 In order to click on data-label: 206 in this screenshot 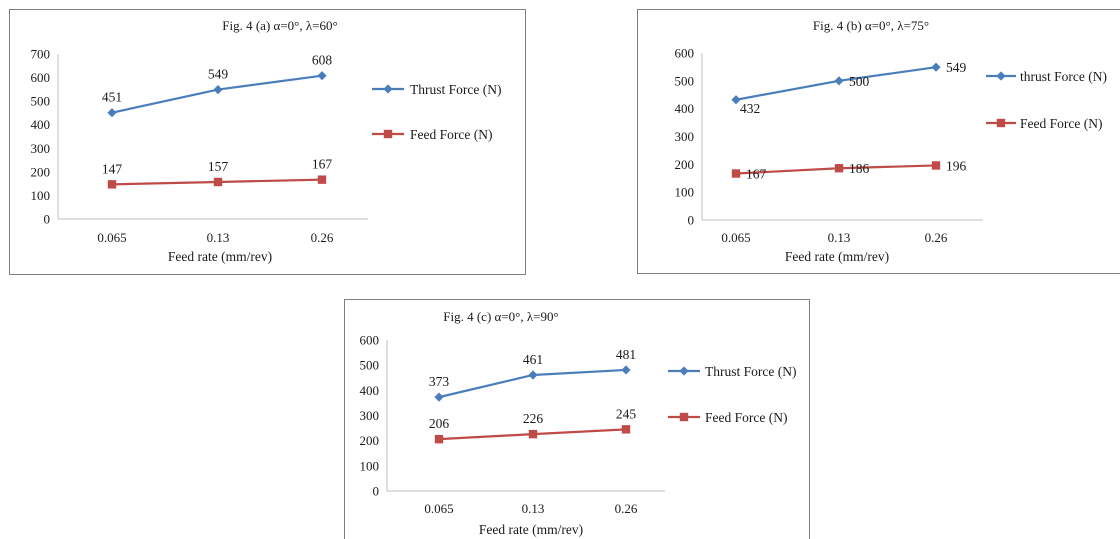, I will do `click(439, 423)`.